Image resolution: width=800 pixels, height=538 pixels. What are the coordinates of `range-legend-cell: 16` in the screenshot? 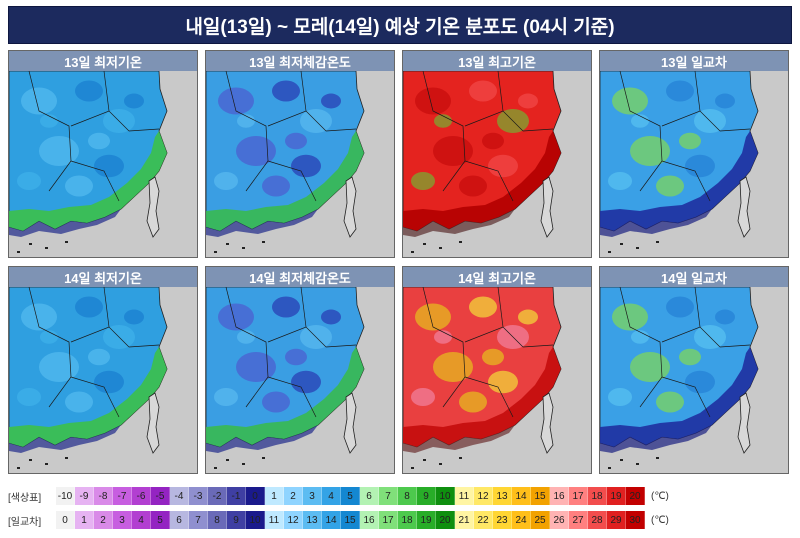 It's located at (369, 520).